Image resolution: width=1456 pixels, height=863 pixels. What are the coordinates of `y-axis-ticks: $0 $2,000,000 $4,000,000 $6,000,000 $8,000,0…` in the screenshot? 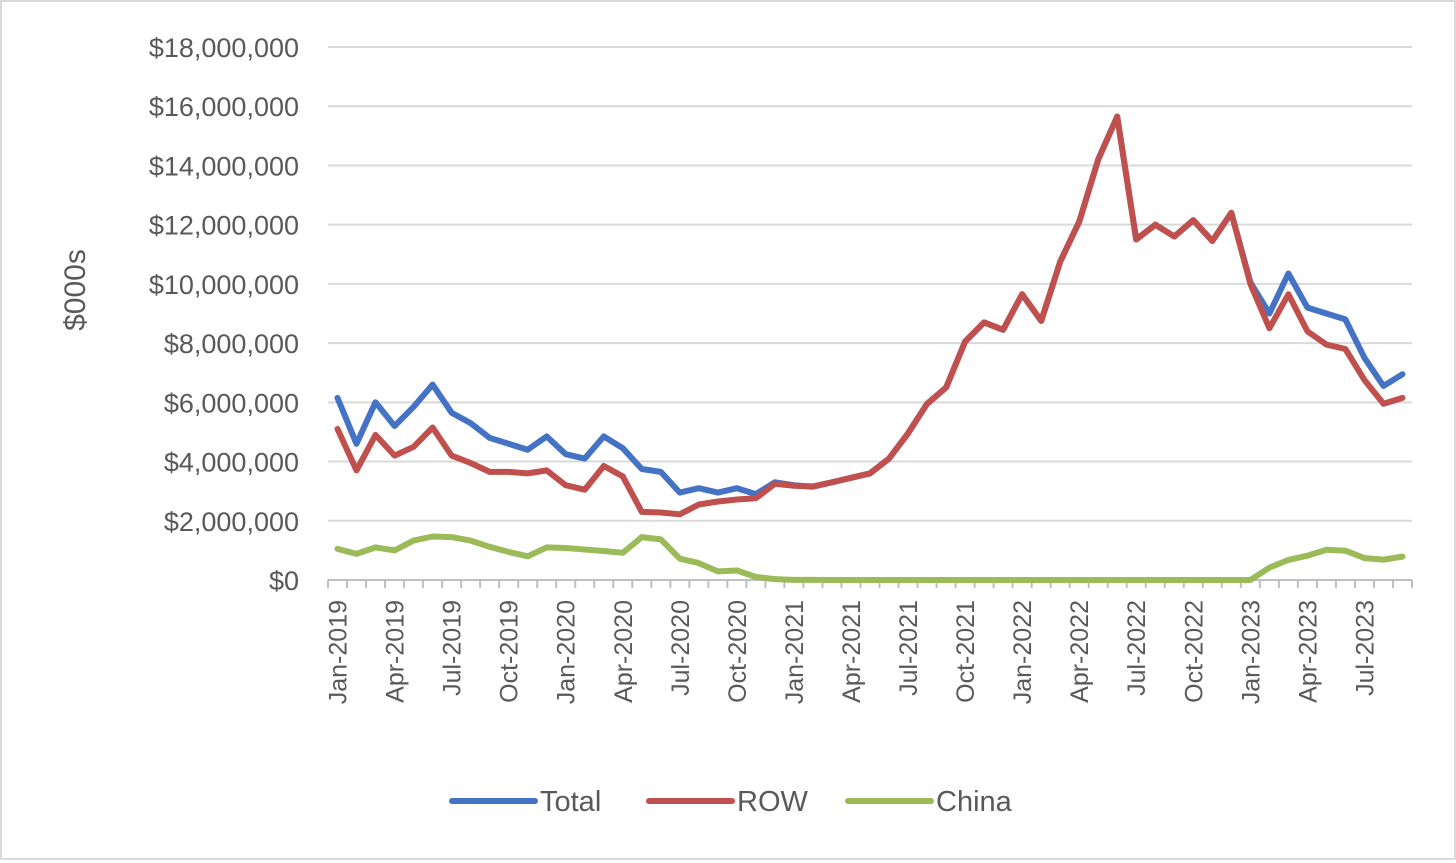 It's located at (224, 314).